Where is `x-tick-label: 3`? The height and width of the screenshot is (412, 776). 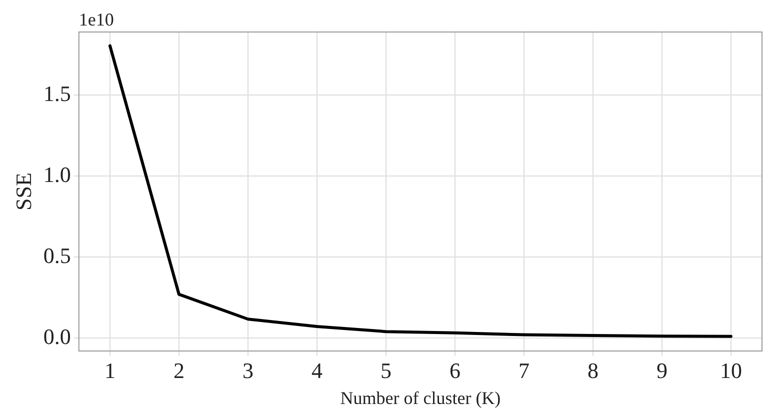 x-tick-label: 3 is located at coordinates (248, 370).